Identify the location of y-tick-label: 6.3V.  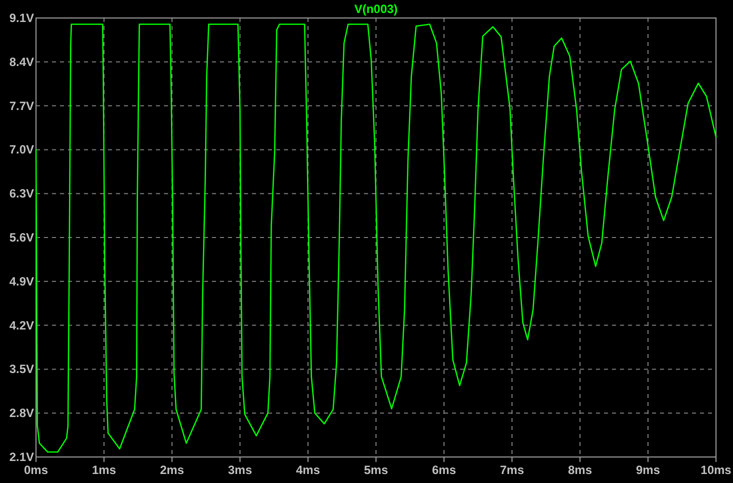
(21, 193).